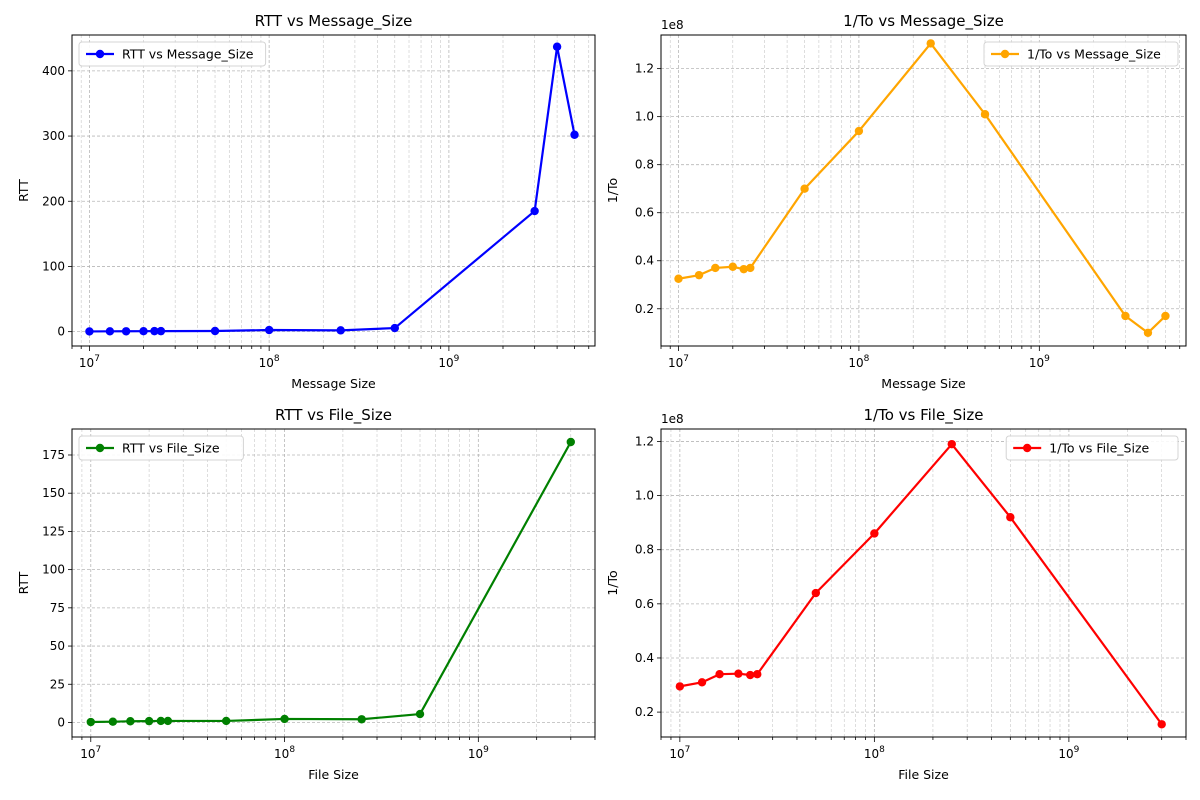 This screenshot has height=800, width=1200. I want to click on y-tick-label: 300, so click(53, 136).